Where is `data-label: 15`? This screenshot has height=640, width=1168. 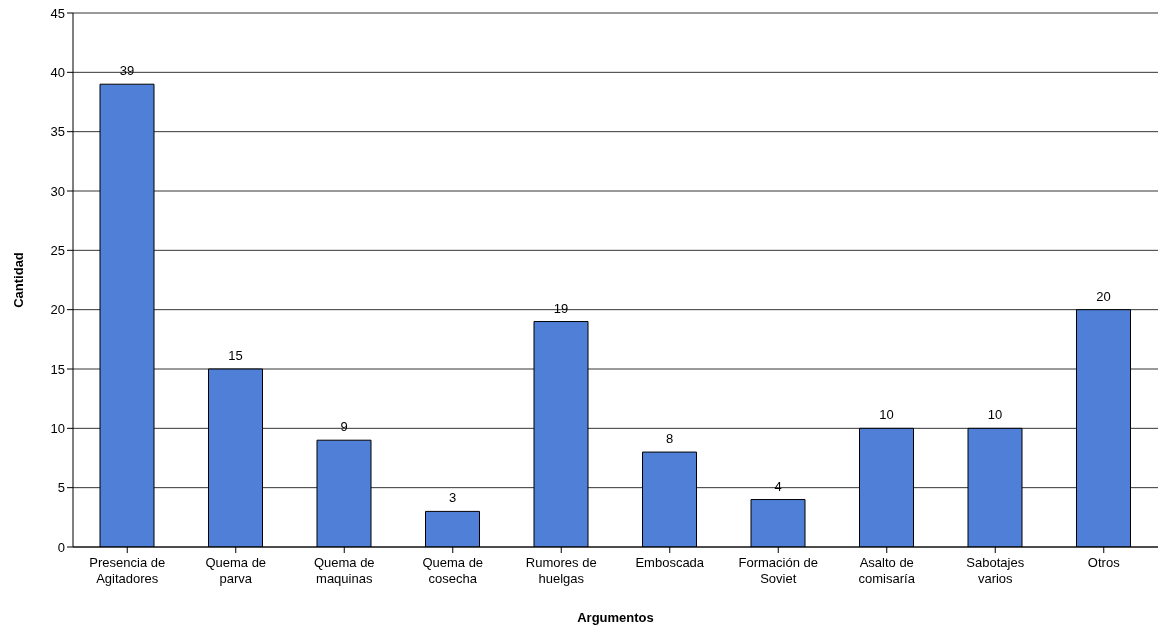
data-label: 15 is located at coordinates (235, 355).